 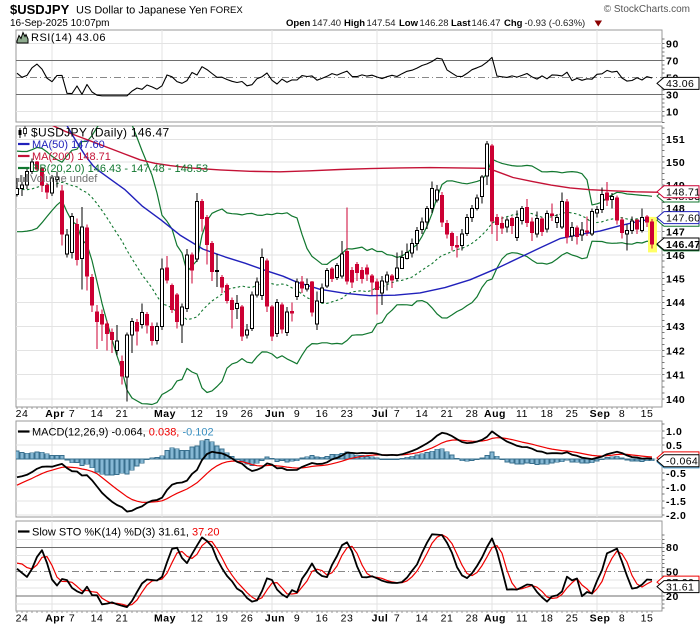 I want to click on svg-text: 10, so click(x=672, y=112).